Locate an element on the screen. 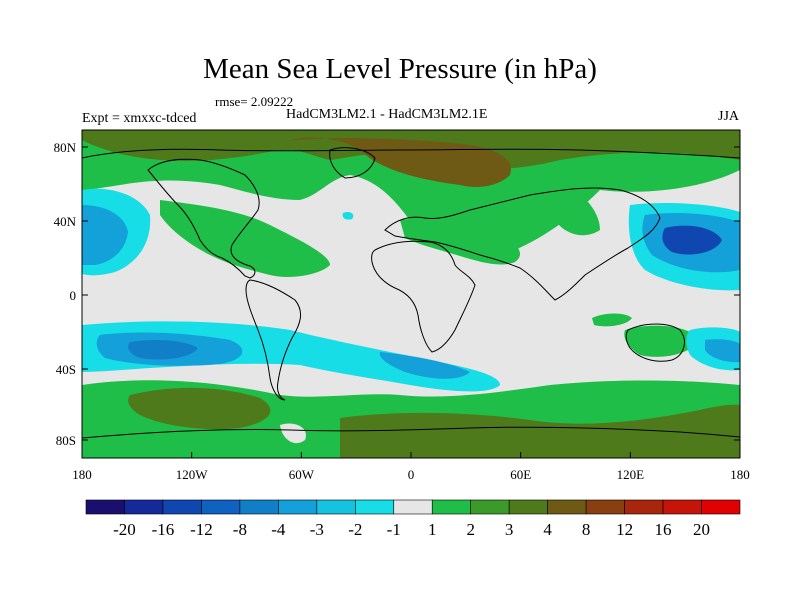 This screenshot has width=800, height=600. longitude-axis: 180 120W 60W 0 60E 120E 180 is located at coordinates (411, 467).